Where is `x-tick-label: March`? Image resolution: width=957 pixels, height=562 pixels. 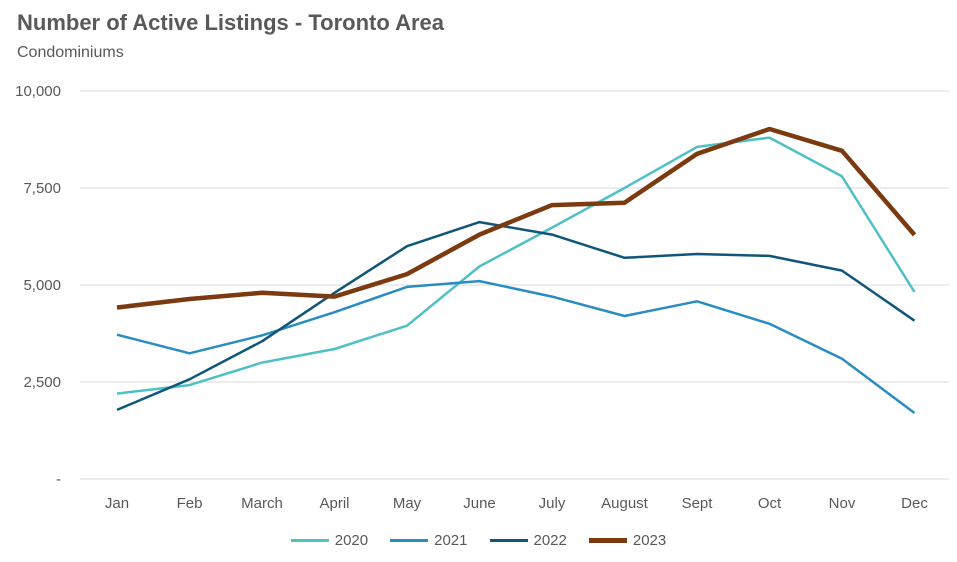 x-tick-label: March is located at coordinates (262, 503).